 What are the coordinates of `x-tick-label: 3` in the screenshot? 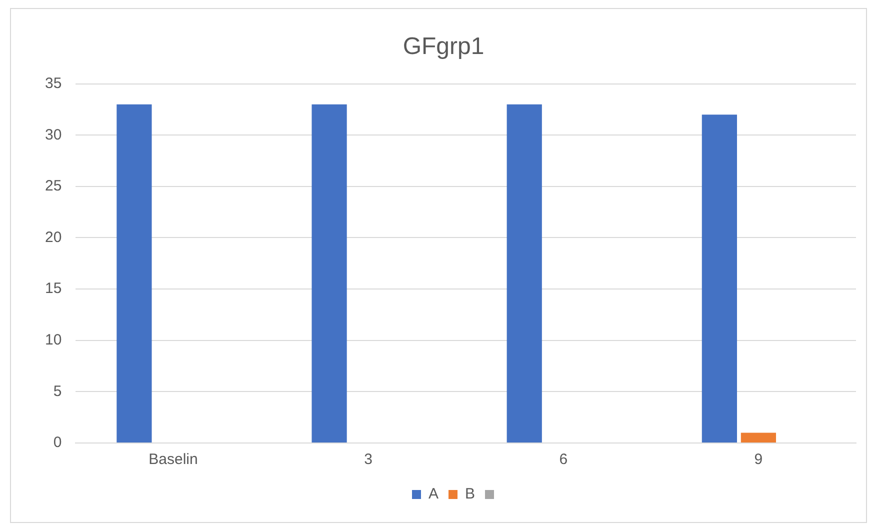 It's located at (368, 459).